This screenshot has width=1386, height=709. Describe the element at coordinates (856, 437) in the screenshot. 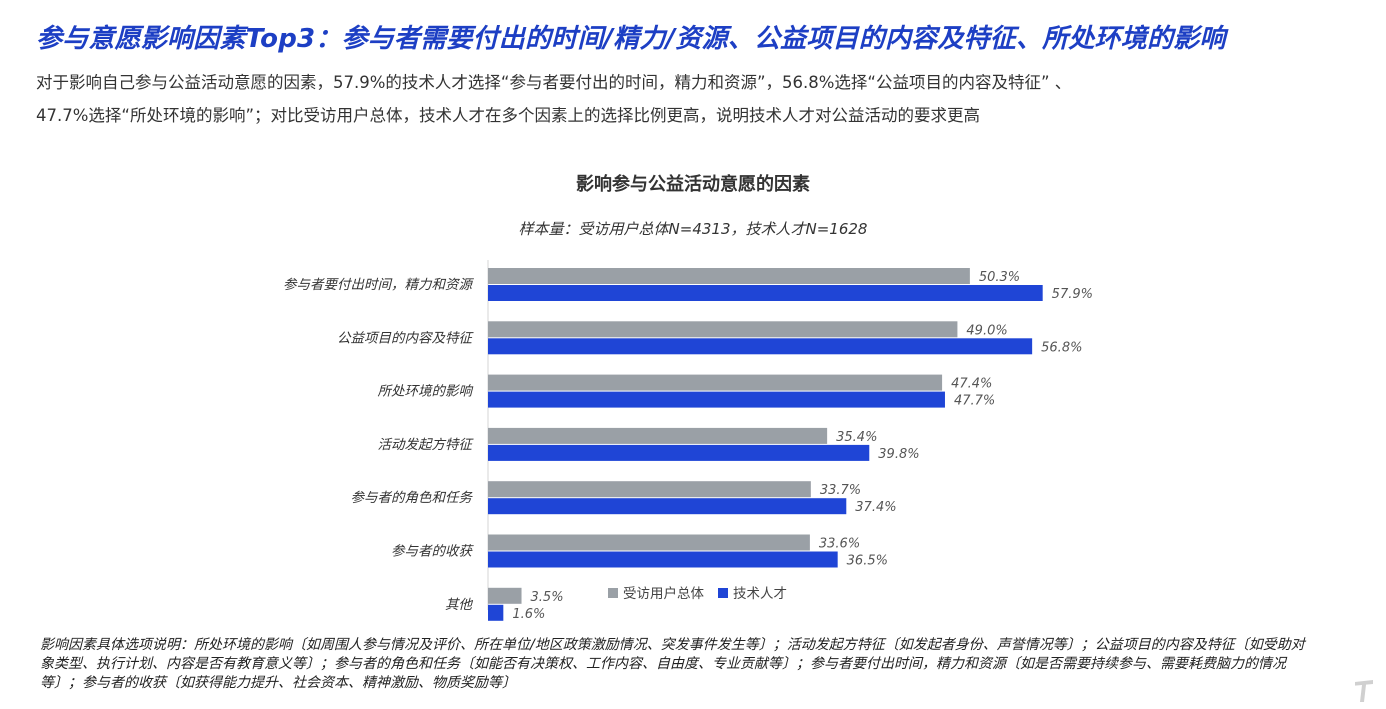

I see `data-label: 35.4%` at that location.